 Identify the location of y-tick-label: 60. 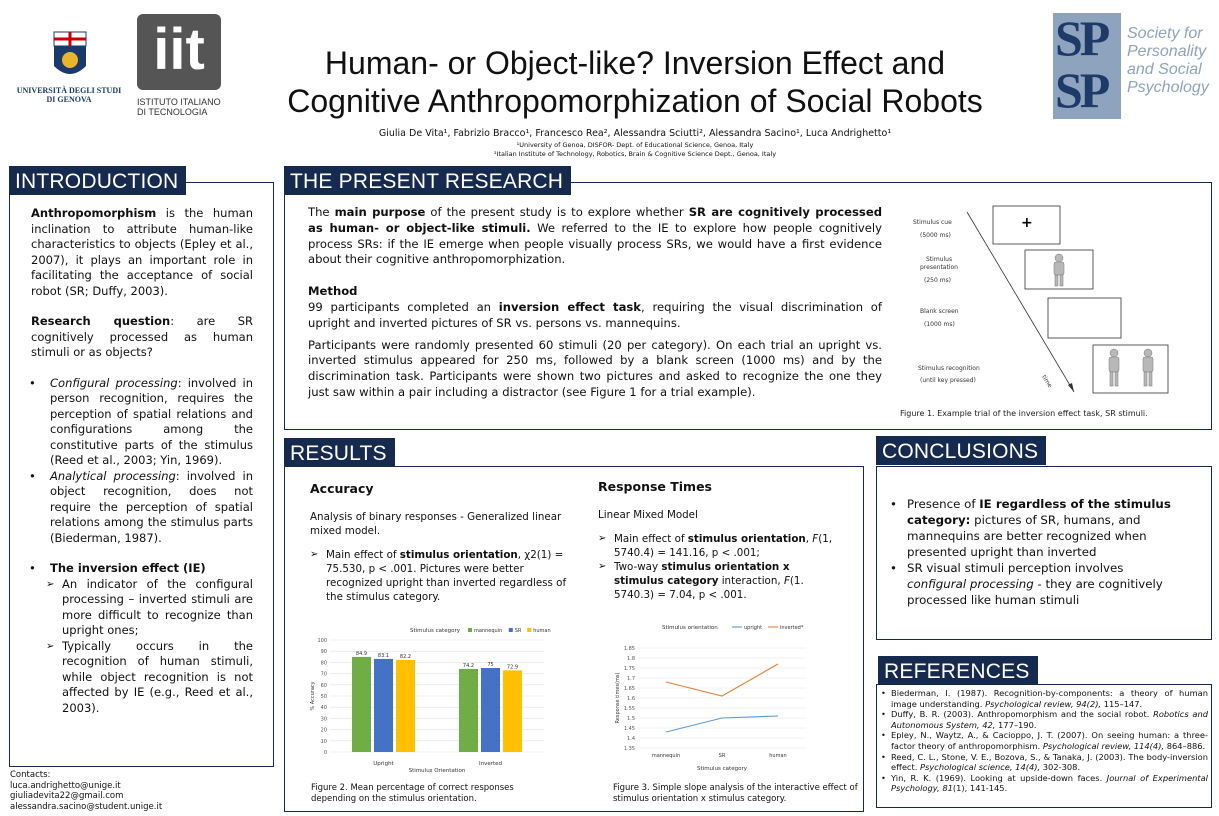
(324, 686).